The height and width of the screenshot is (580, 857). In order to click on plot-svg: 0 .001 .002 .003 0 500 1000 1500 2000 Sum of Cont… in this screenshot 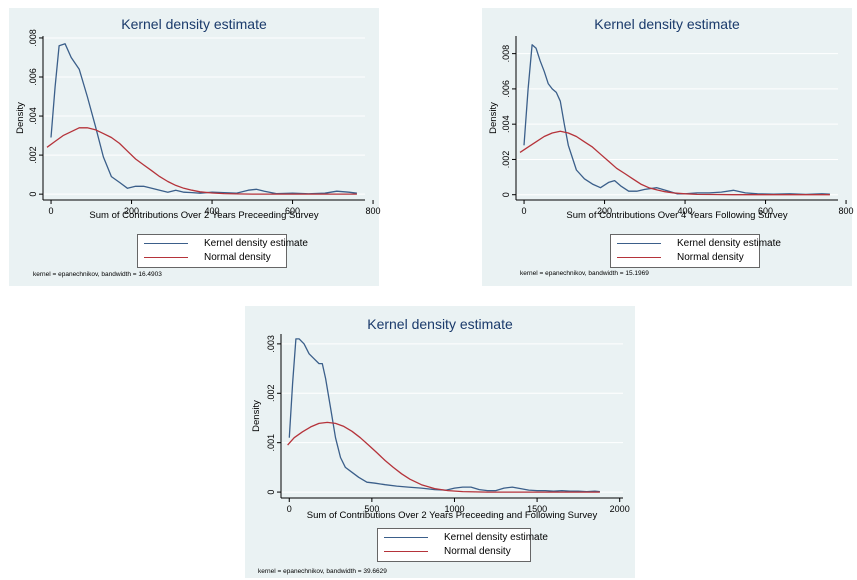, I will do `click(440, 427)`.